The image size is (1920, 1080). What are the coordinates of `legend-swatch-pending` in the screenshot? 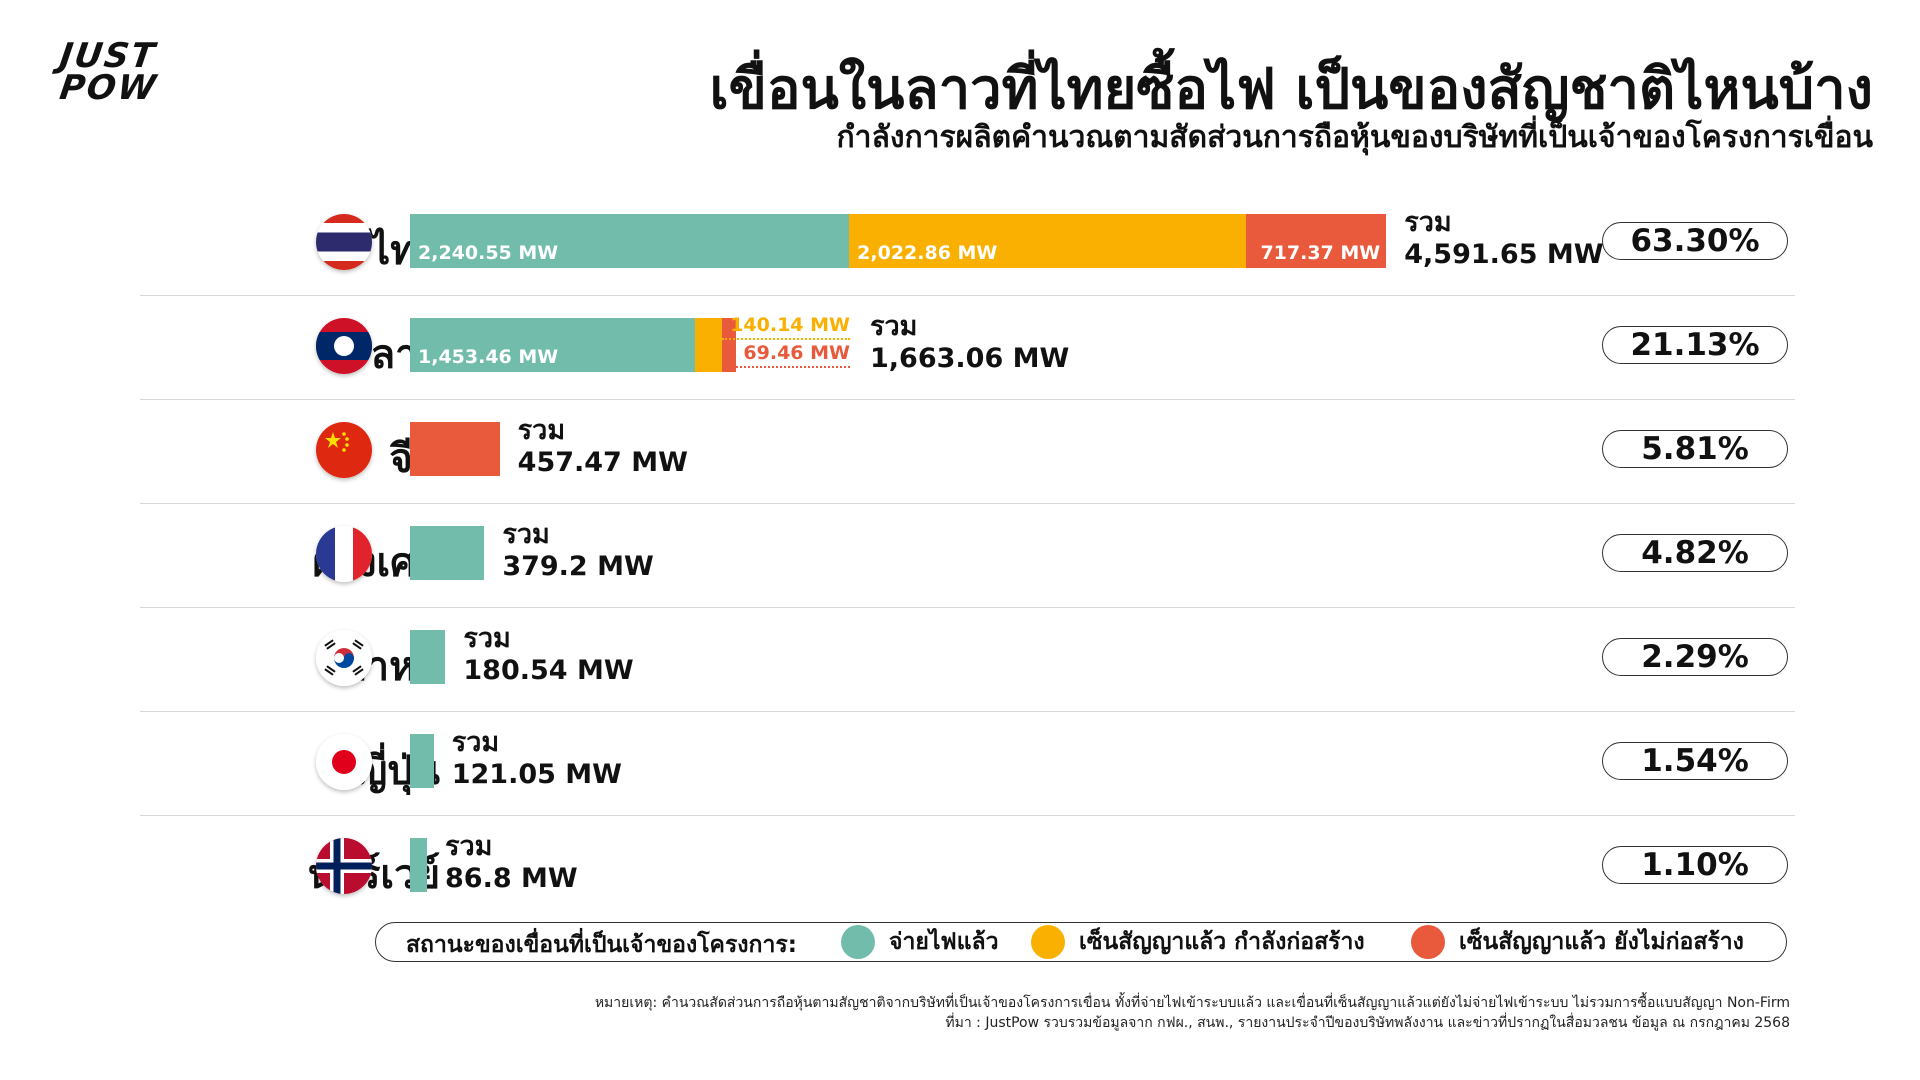 It's located at (1428, 942).